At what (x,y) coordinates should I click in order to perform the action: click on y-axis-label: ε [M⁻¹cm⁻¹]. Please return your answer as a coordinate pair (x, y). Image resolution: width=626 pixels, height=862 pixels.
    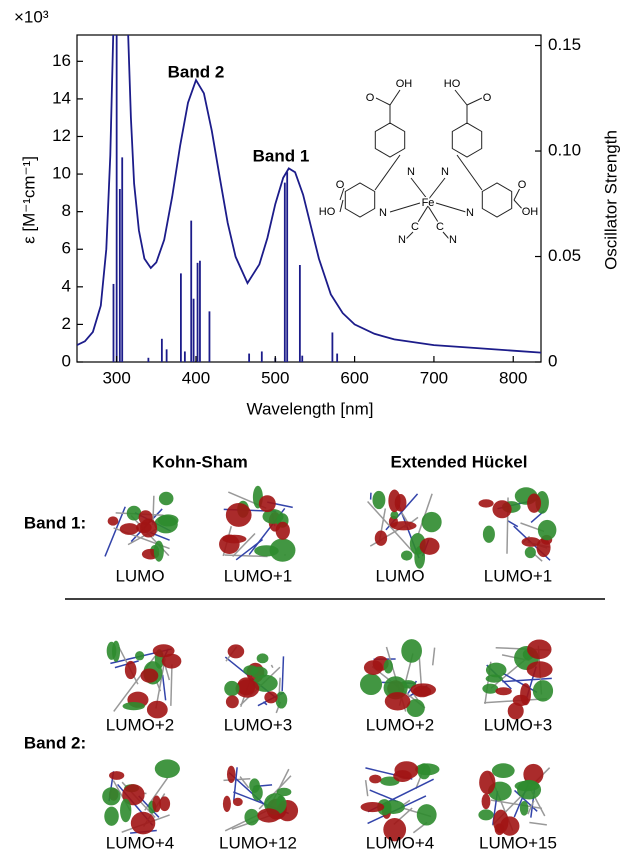
    Looking at the image, I should click on (28, 200).